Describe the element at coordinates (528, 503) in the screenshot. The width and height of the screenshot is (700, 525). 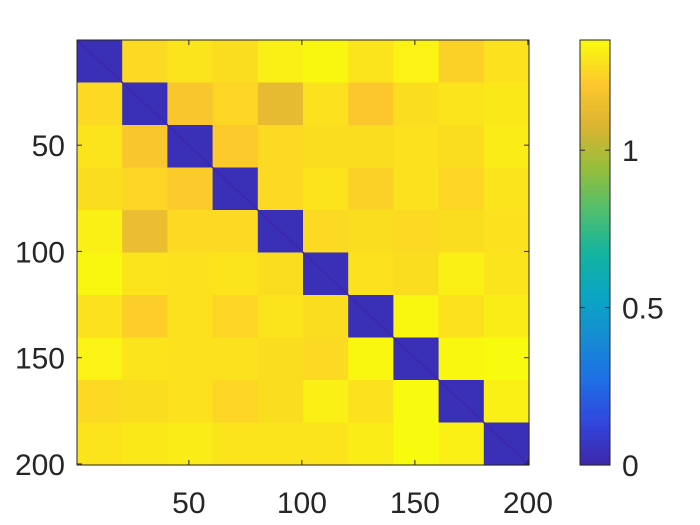
I see `x-tick-label: 200` at that location.